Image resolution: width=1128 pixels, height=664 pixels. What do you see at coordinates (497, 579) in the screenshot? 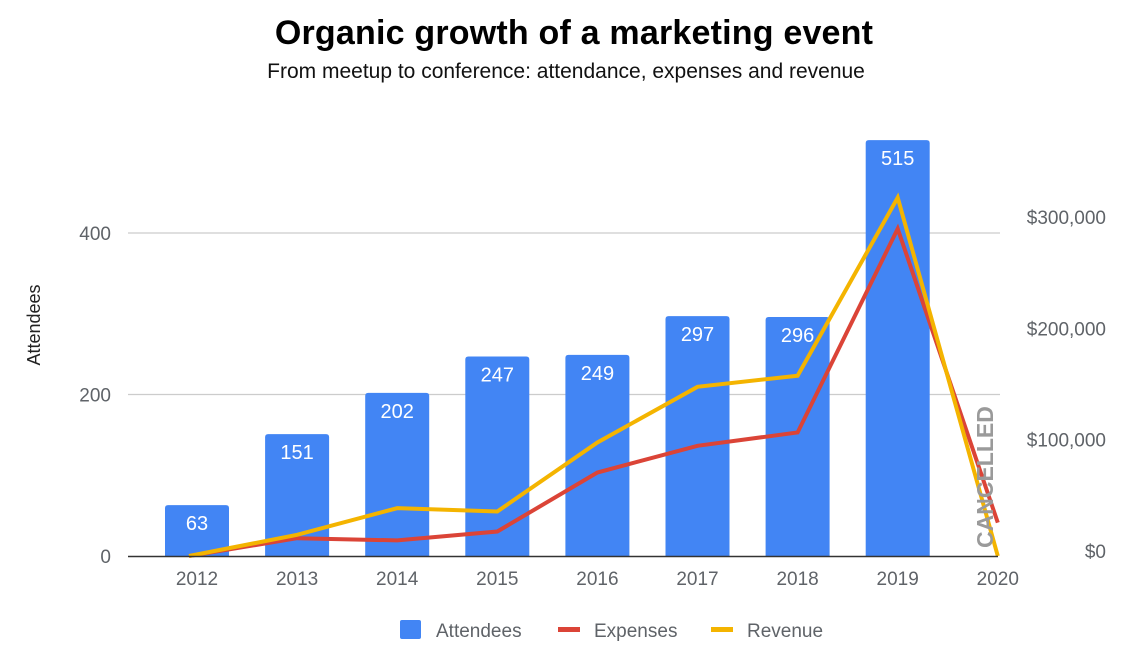
I see `x-tick-label: 2015` at bounding box center [497, 579].